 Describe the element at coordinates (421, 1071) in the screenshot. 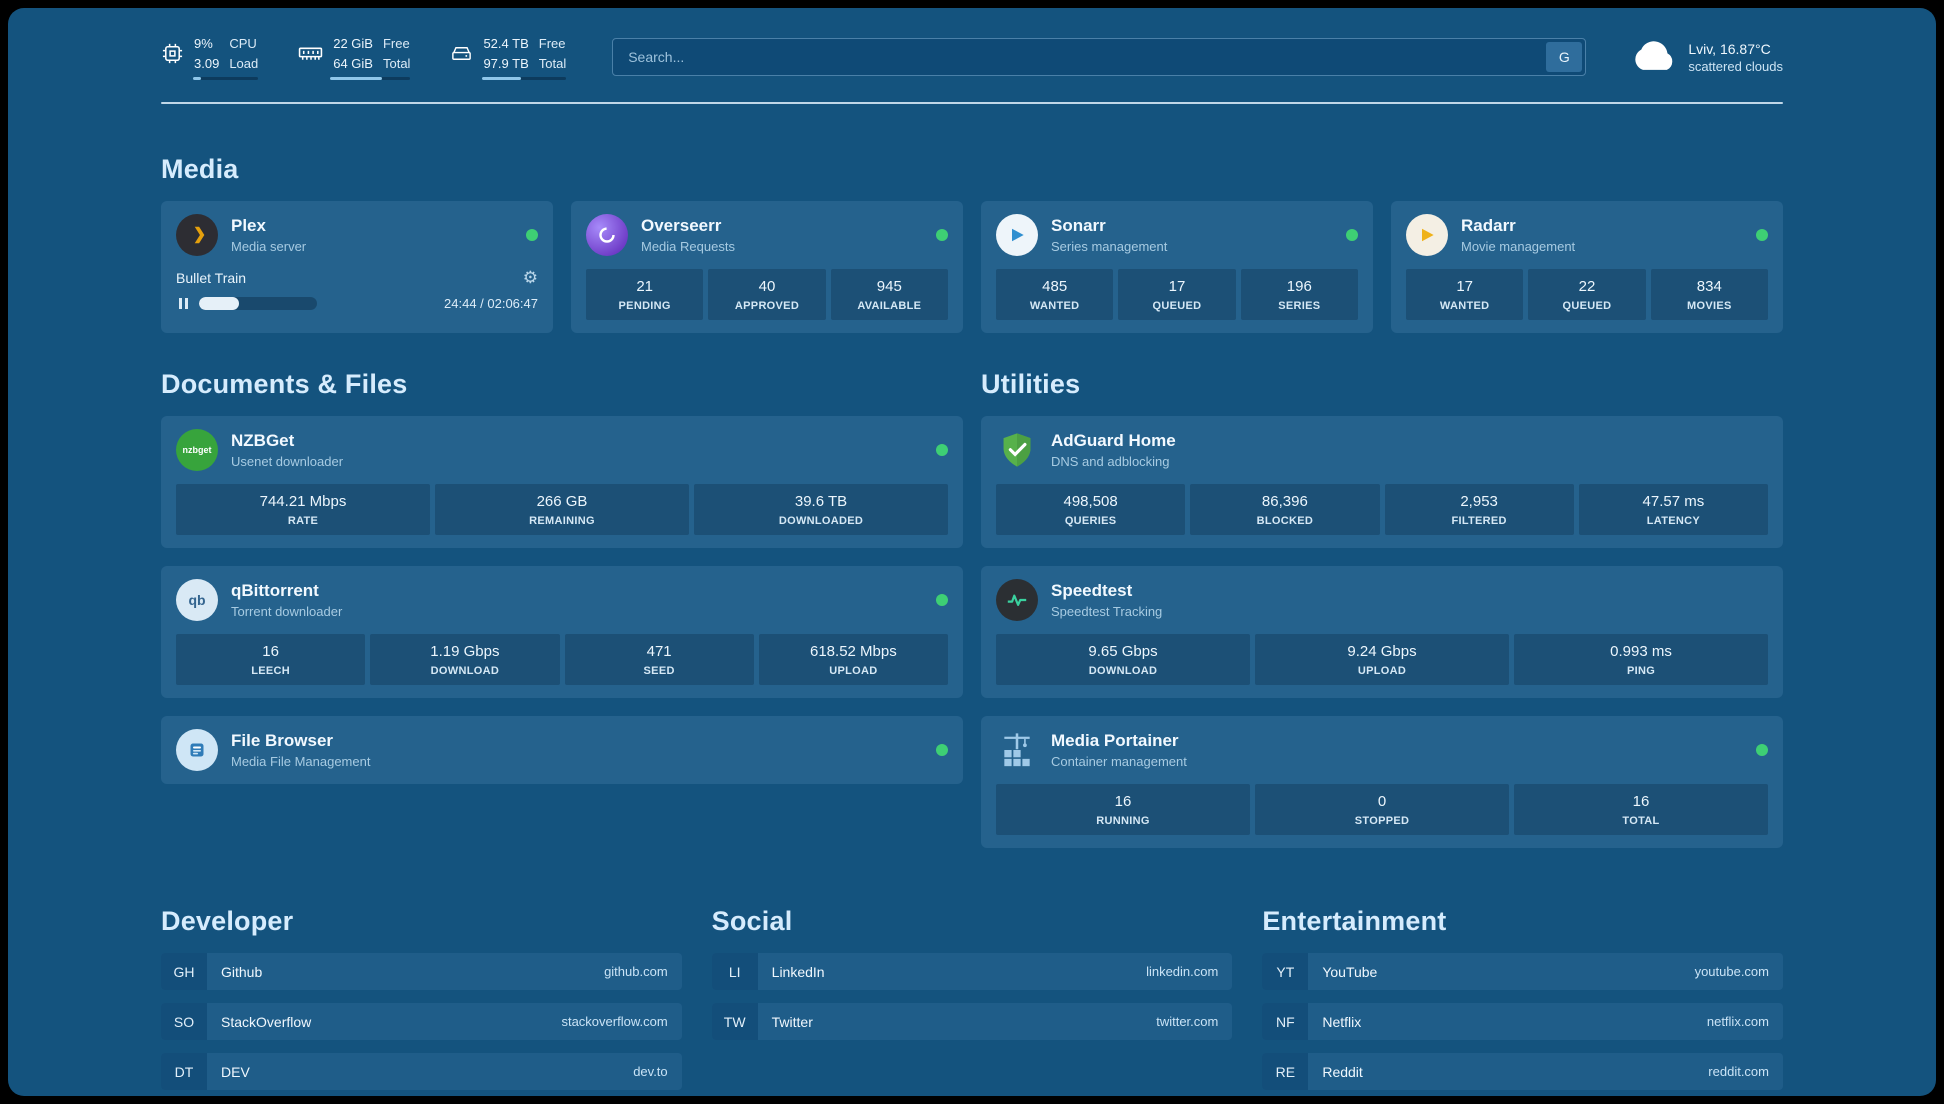

I see `bookmark-dev: DT DEV dev.to` at that location.